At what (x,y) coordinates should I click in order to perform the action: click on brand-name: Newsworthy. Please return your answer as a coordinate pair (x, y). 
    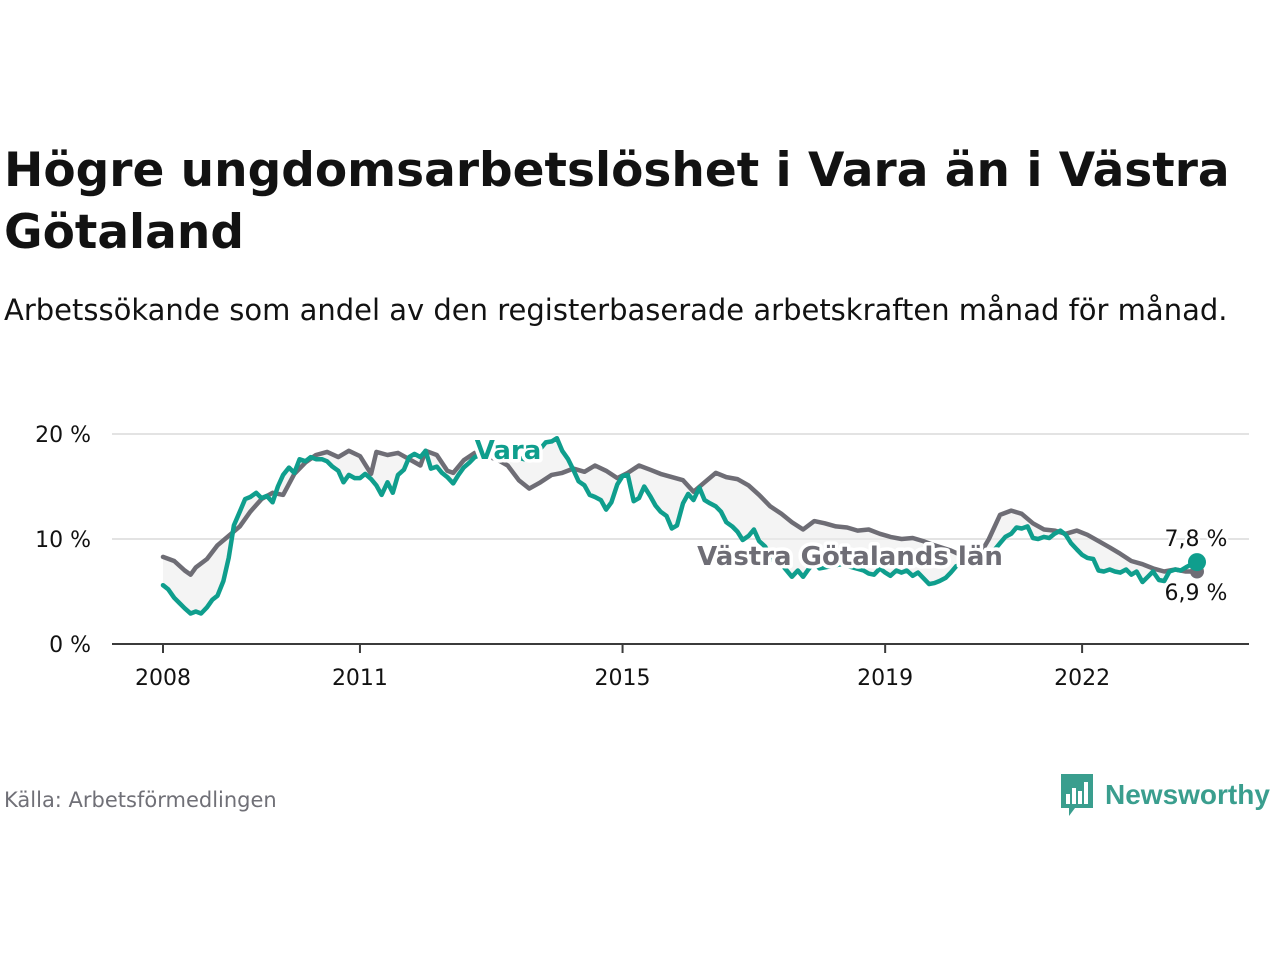
    Looking at the image, I should click on (1187, 794).